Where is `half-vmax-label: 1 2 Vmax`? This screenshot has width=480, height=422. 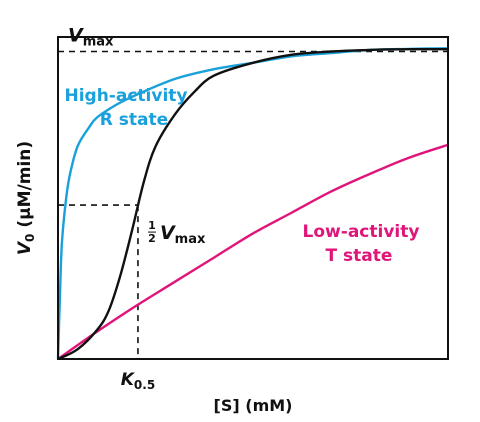
half-vmax-label: 1 2 Vmax is located at coordinates (176, 233).